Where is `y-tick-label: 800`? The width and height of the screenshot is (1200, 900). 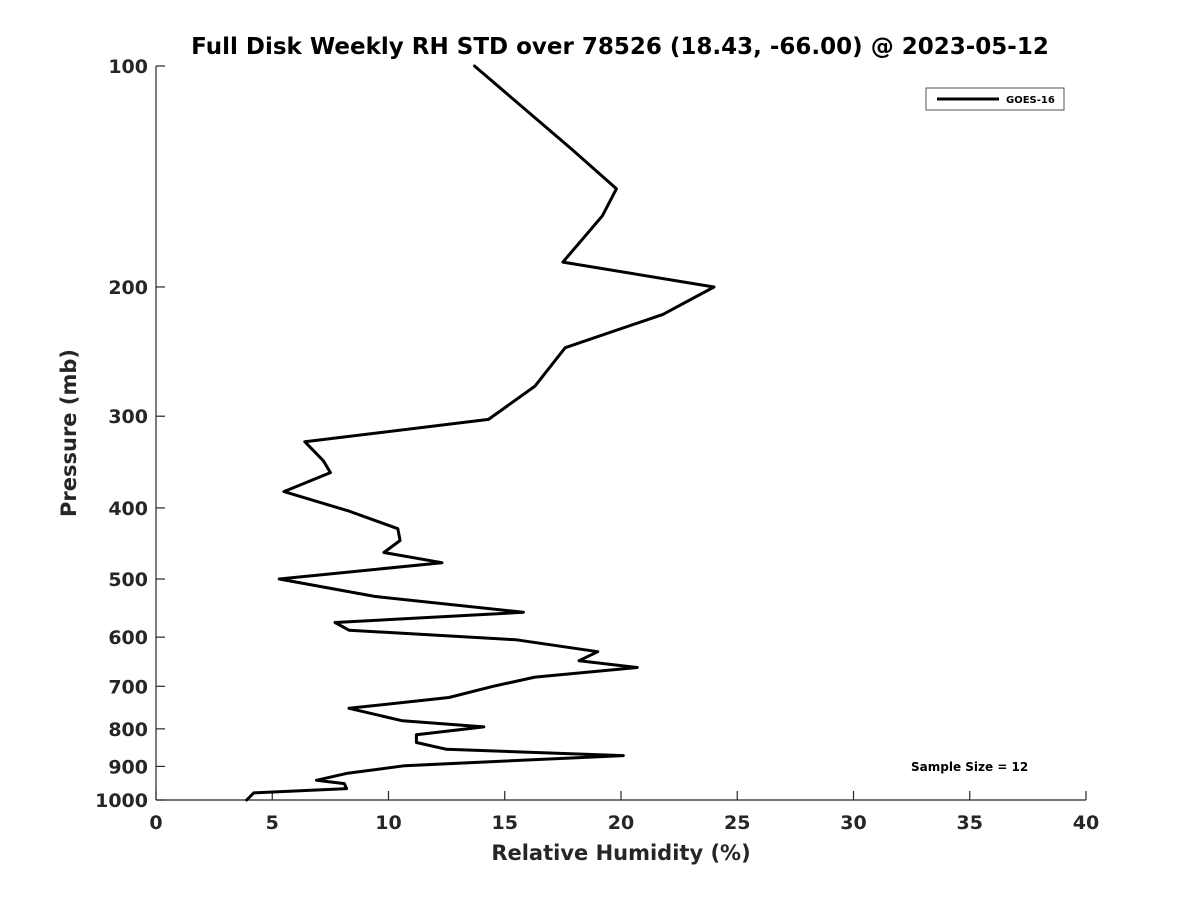
y-tick-label: 800 is located at coordinates (128, 730).